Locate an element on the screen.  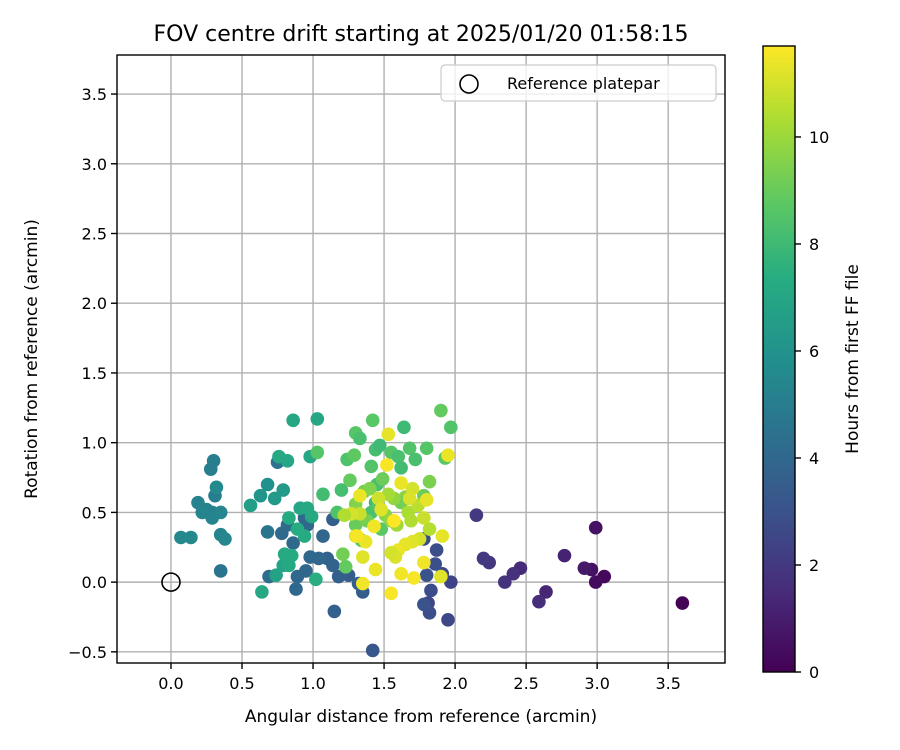
x-axis-label: Angular distance from reference (arcmin) is located at coordinates (421, 717).